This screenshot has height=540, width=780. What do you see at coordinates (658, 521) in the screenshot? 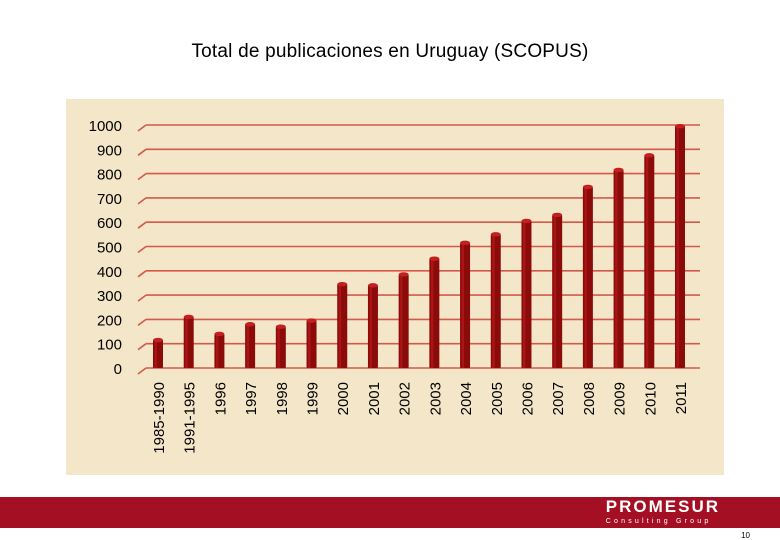
I see `brand-tagline: Consulting Group` at bounding box center [658, 521].